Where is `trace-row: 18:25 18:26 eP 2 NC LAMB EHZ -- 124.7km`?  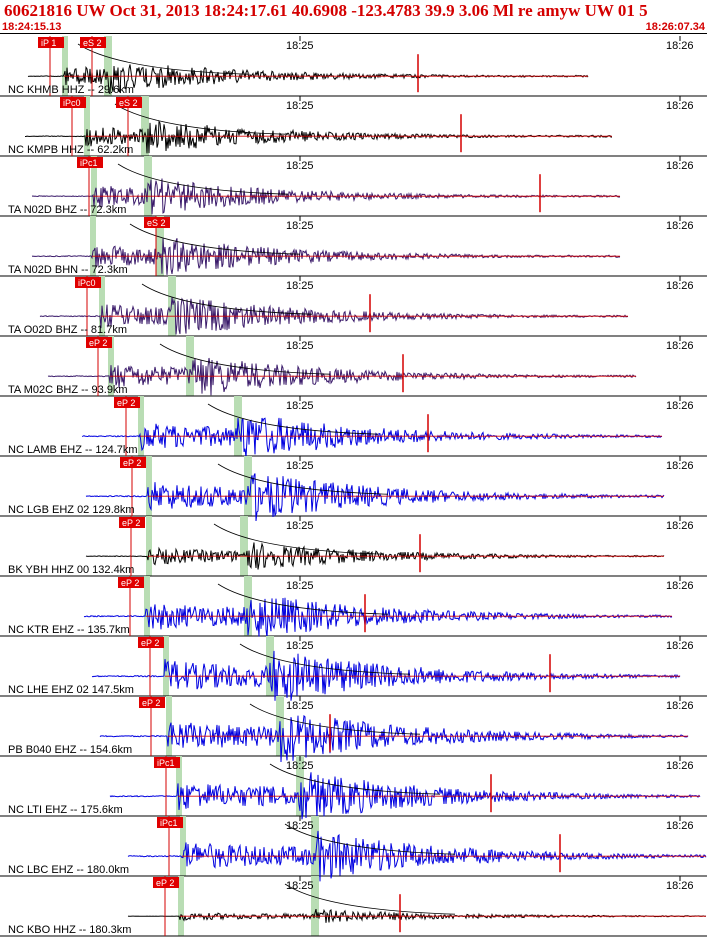 trace-row: 18:25 18:26 eP 2 NC LAMB EHZ -- 124.7km is located at coordinates (353, 427).